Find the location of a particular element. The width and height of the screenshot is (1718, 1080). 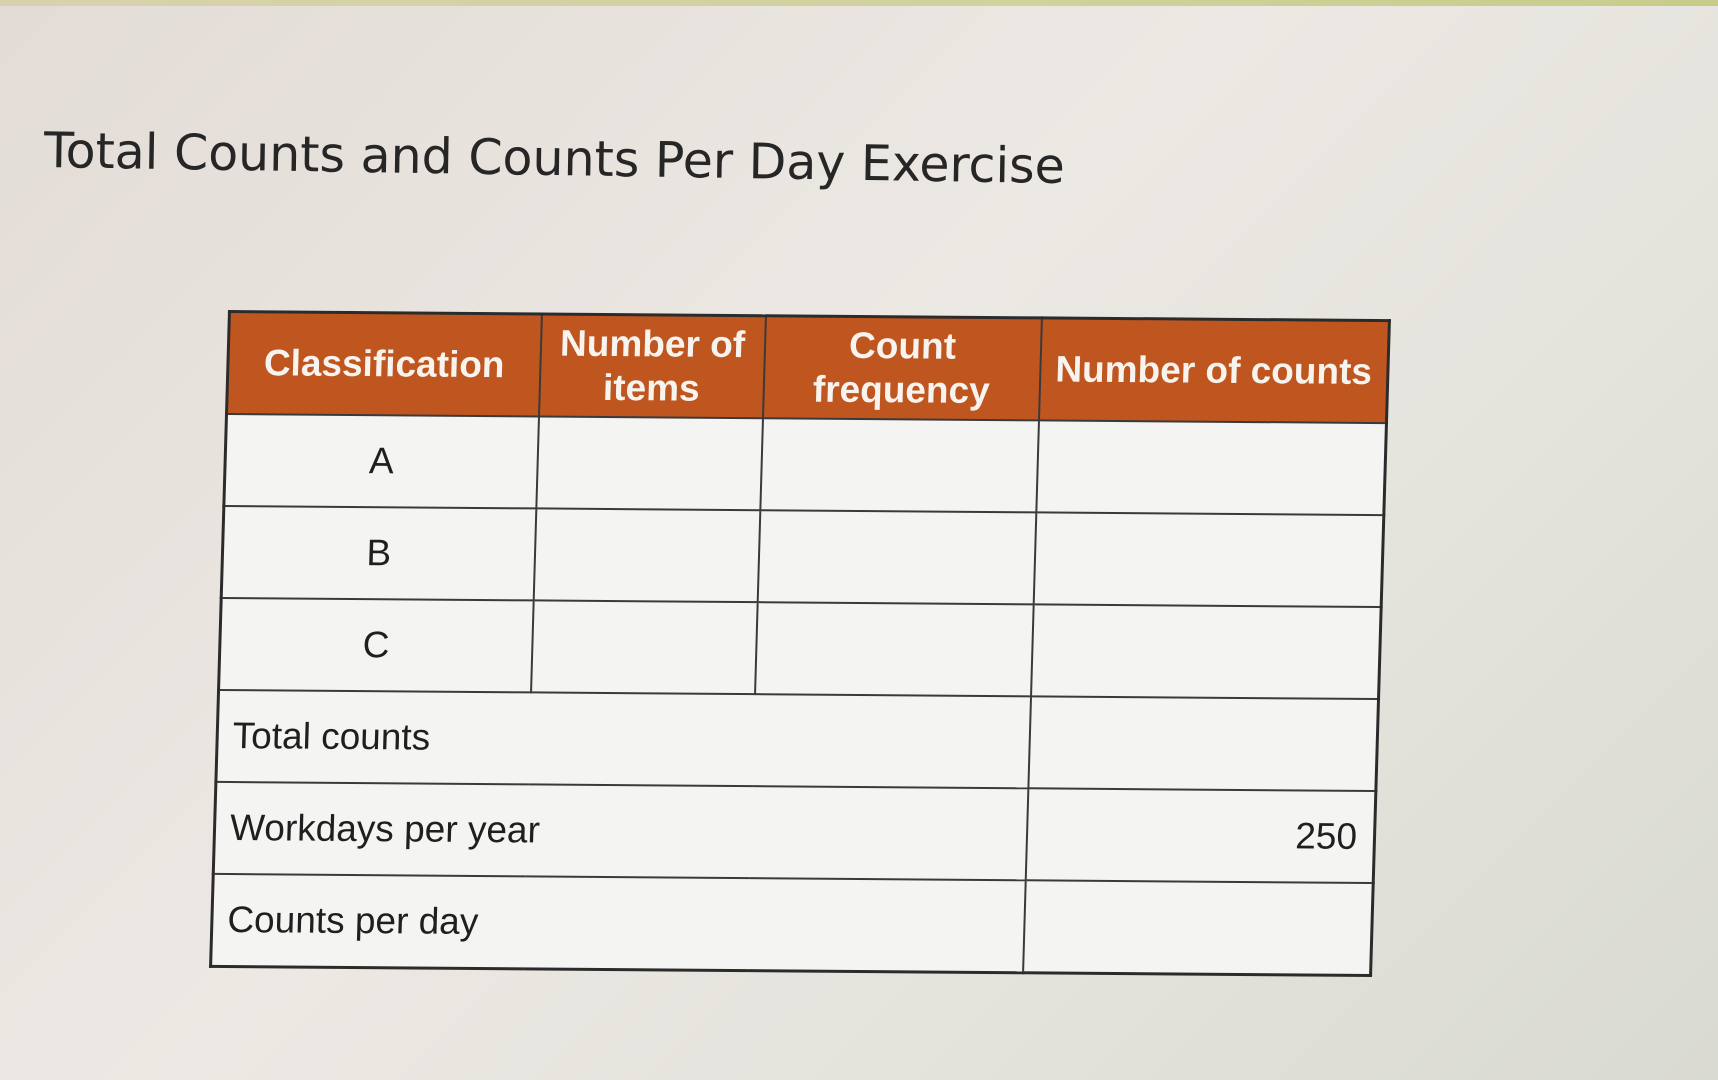

header-number-of-items: Number of items is located at coordinates (652, 366).